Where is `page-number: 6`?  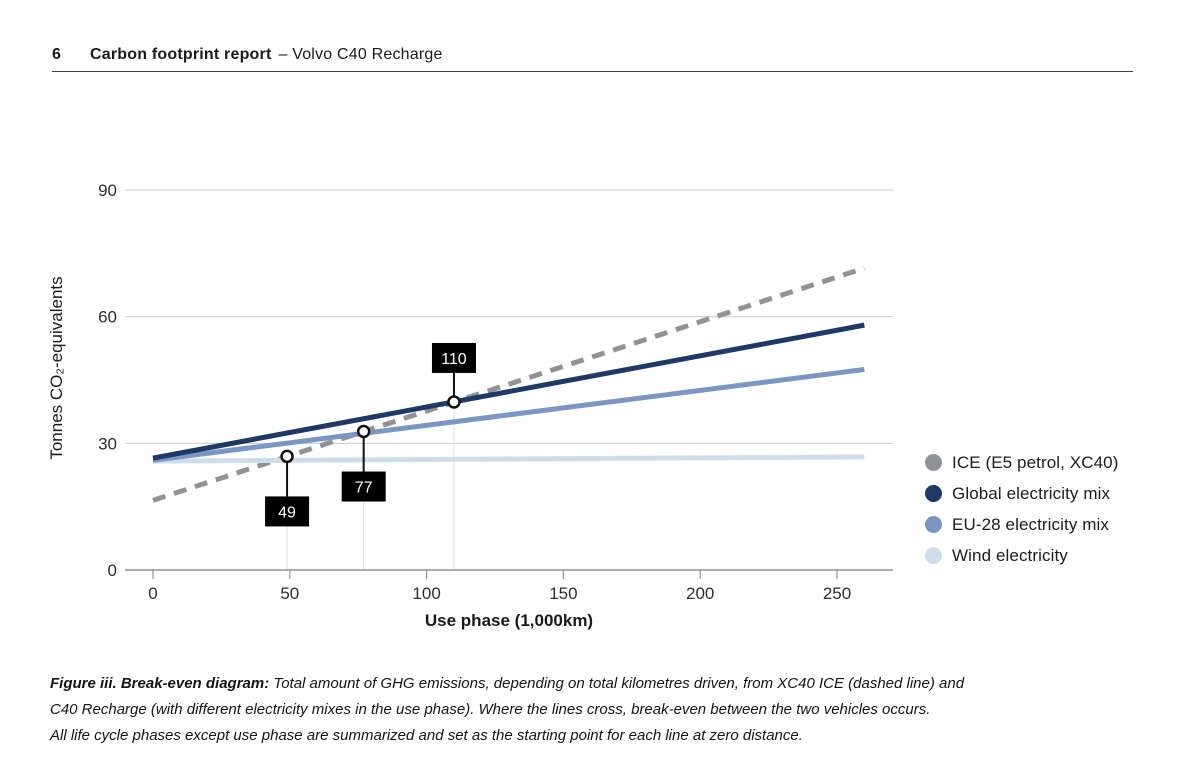 page-number: 6 is located at coordinates (56, 54).